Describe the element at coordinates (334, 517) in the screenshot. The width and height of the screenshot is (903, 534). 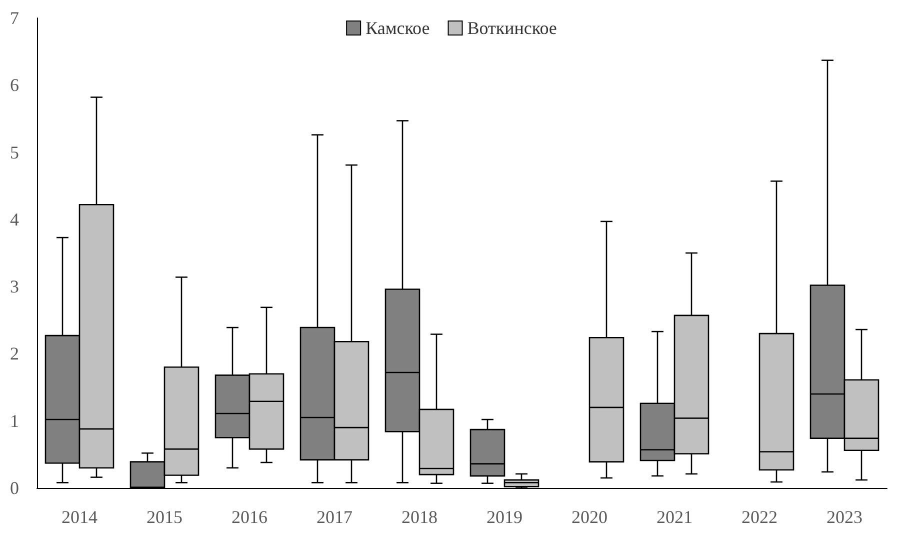
I see `x-tick-label: 2017` at that location.